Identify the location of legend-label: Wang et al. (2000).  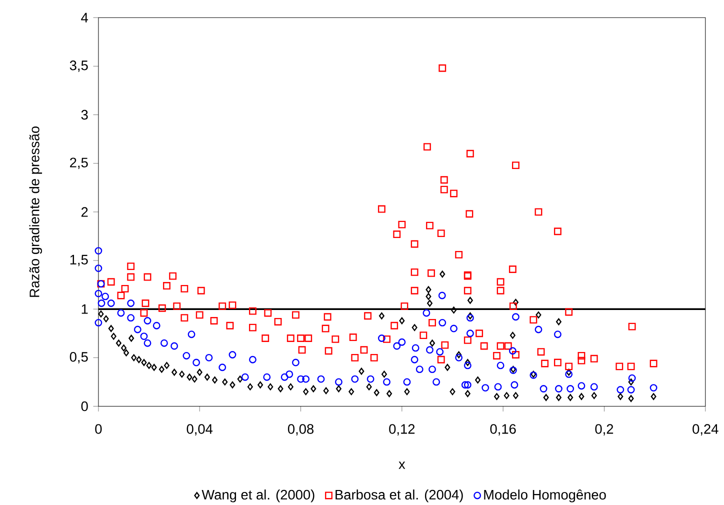
(258, 495).